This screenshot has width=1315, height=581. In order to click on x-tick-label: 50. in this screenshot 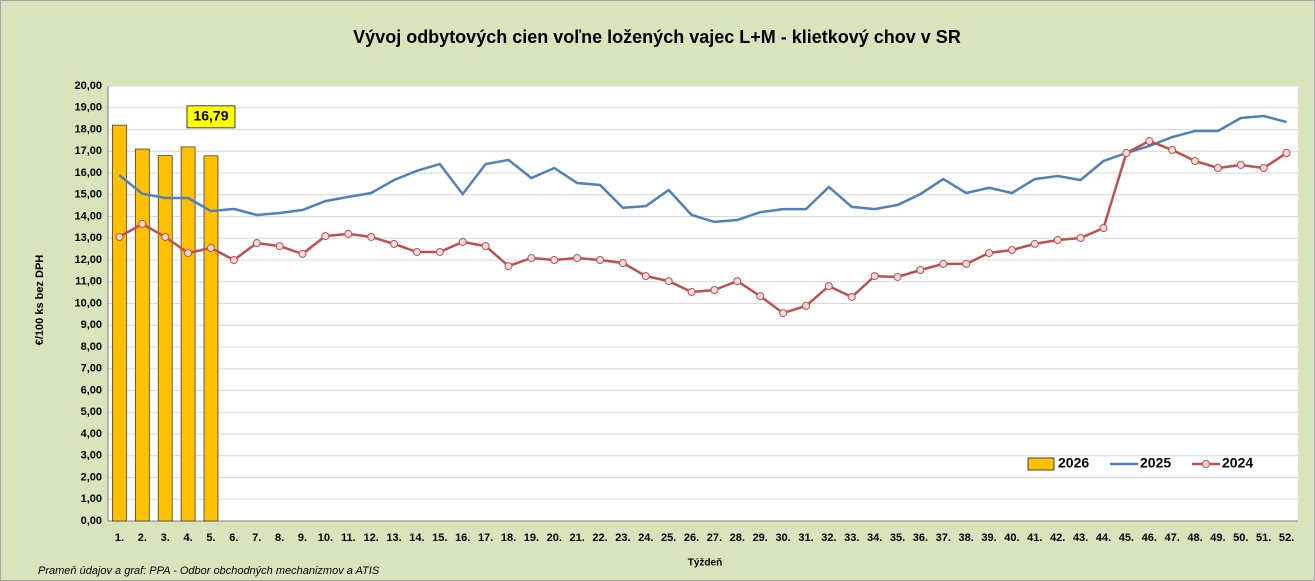, I will do `click(1240, 538)`.